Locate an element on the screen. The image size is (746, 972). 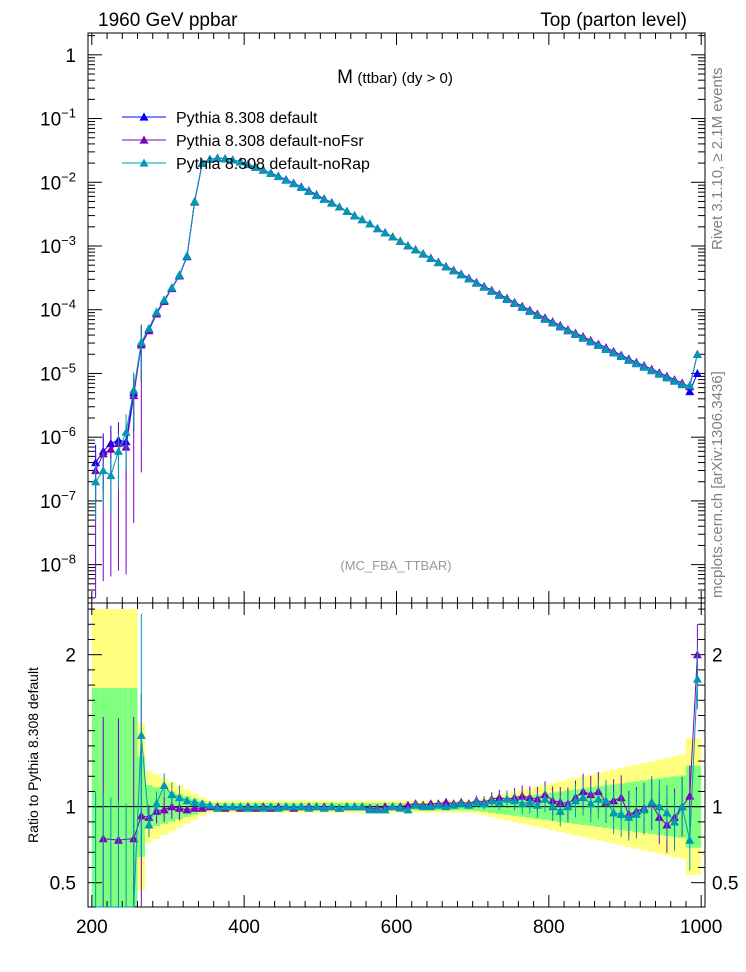
legend-marker is located at coordinates (144, 139).